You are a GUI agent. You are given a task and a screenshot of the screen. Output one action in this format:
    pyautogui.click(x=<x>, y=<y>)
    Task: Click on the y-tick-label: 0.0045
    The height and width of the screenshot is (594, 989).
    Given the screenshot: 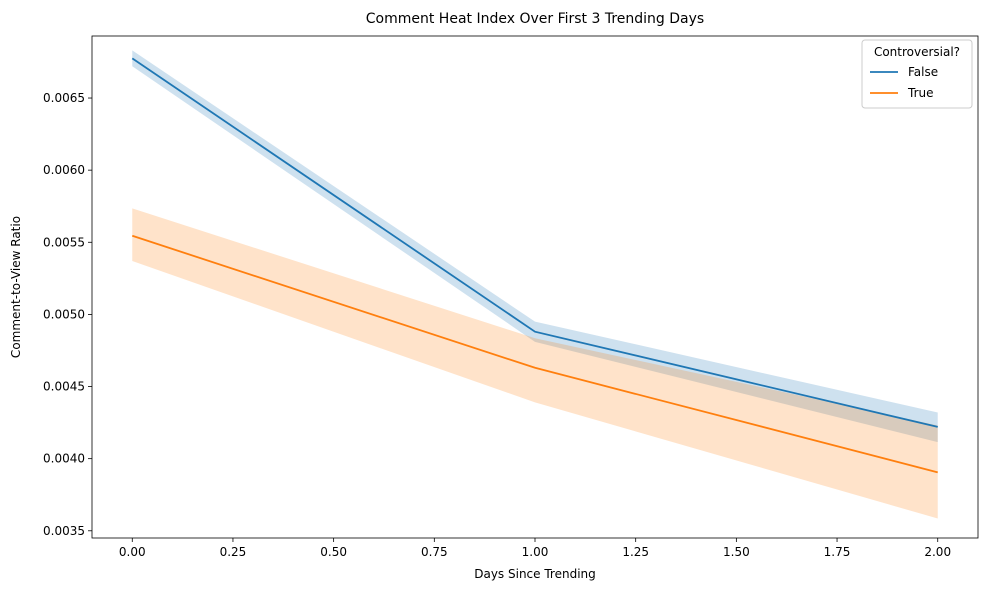 What is the action you would take?
    pyautogui.click(x=64, y=387)
    